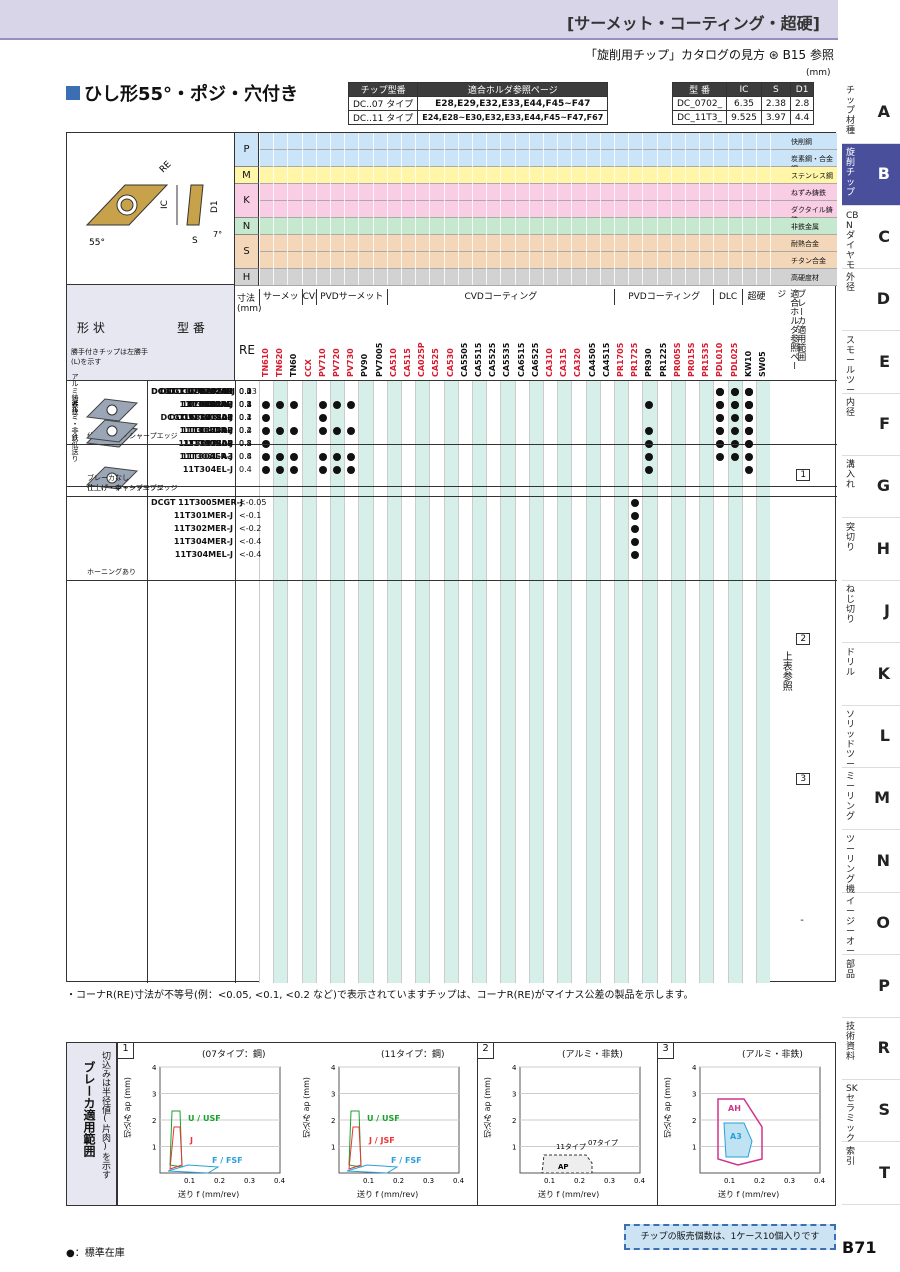 This screenshot has height=1272, width=900. What do you see at coordinates (112, 431) in the screenshot?
I see `insert-image` at bounding box center [112, 431].